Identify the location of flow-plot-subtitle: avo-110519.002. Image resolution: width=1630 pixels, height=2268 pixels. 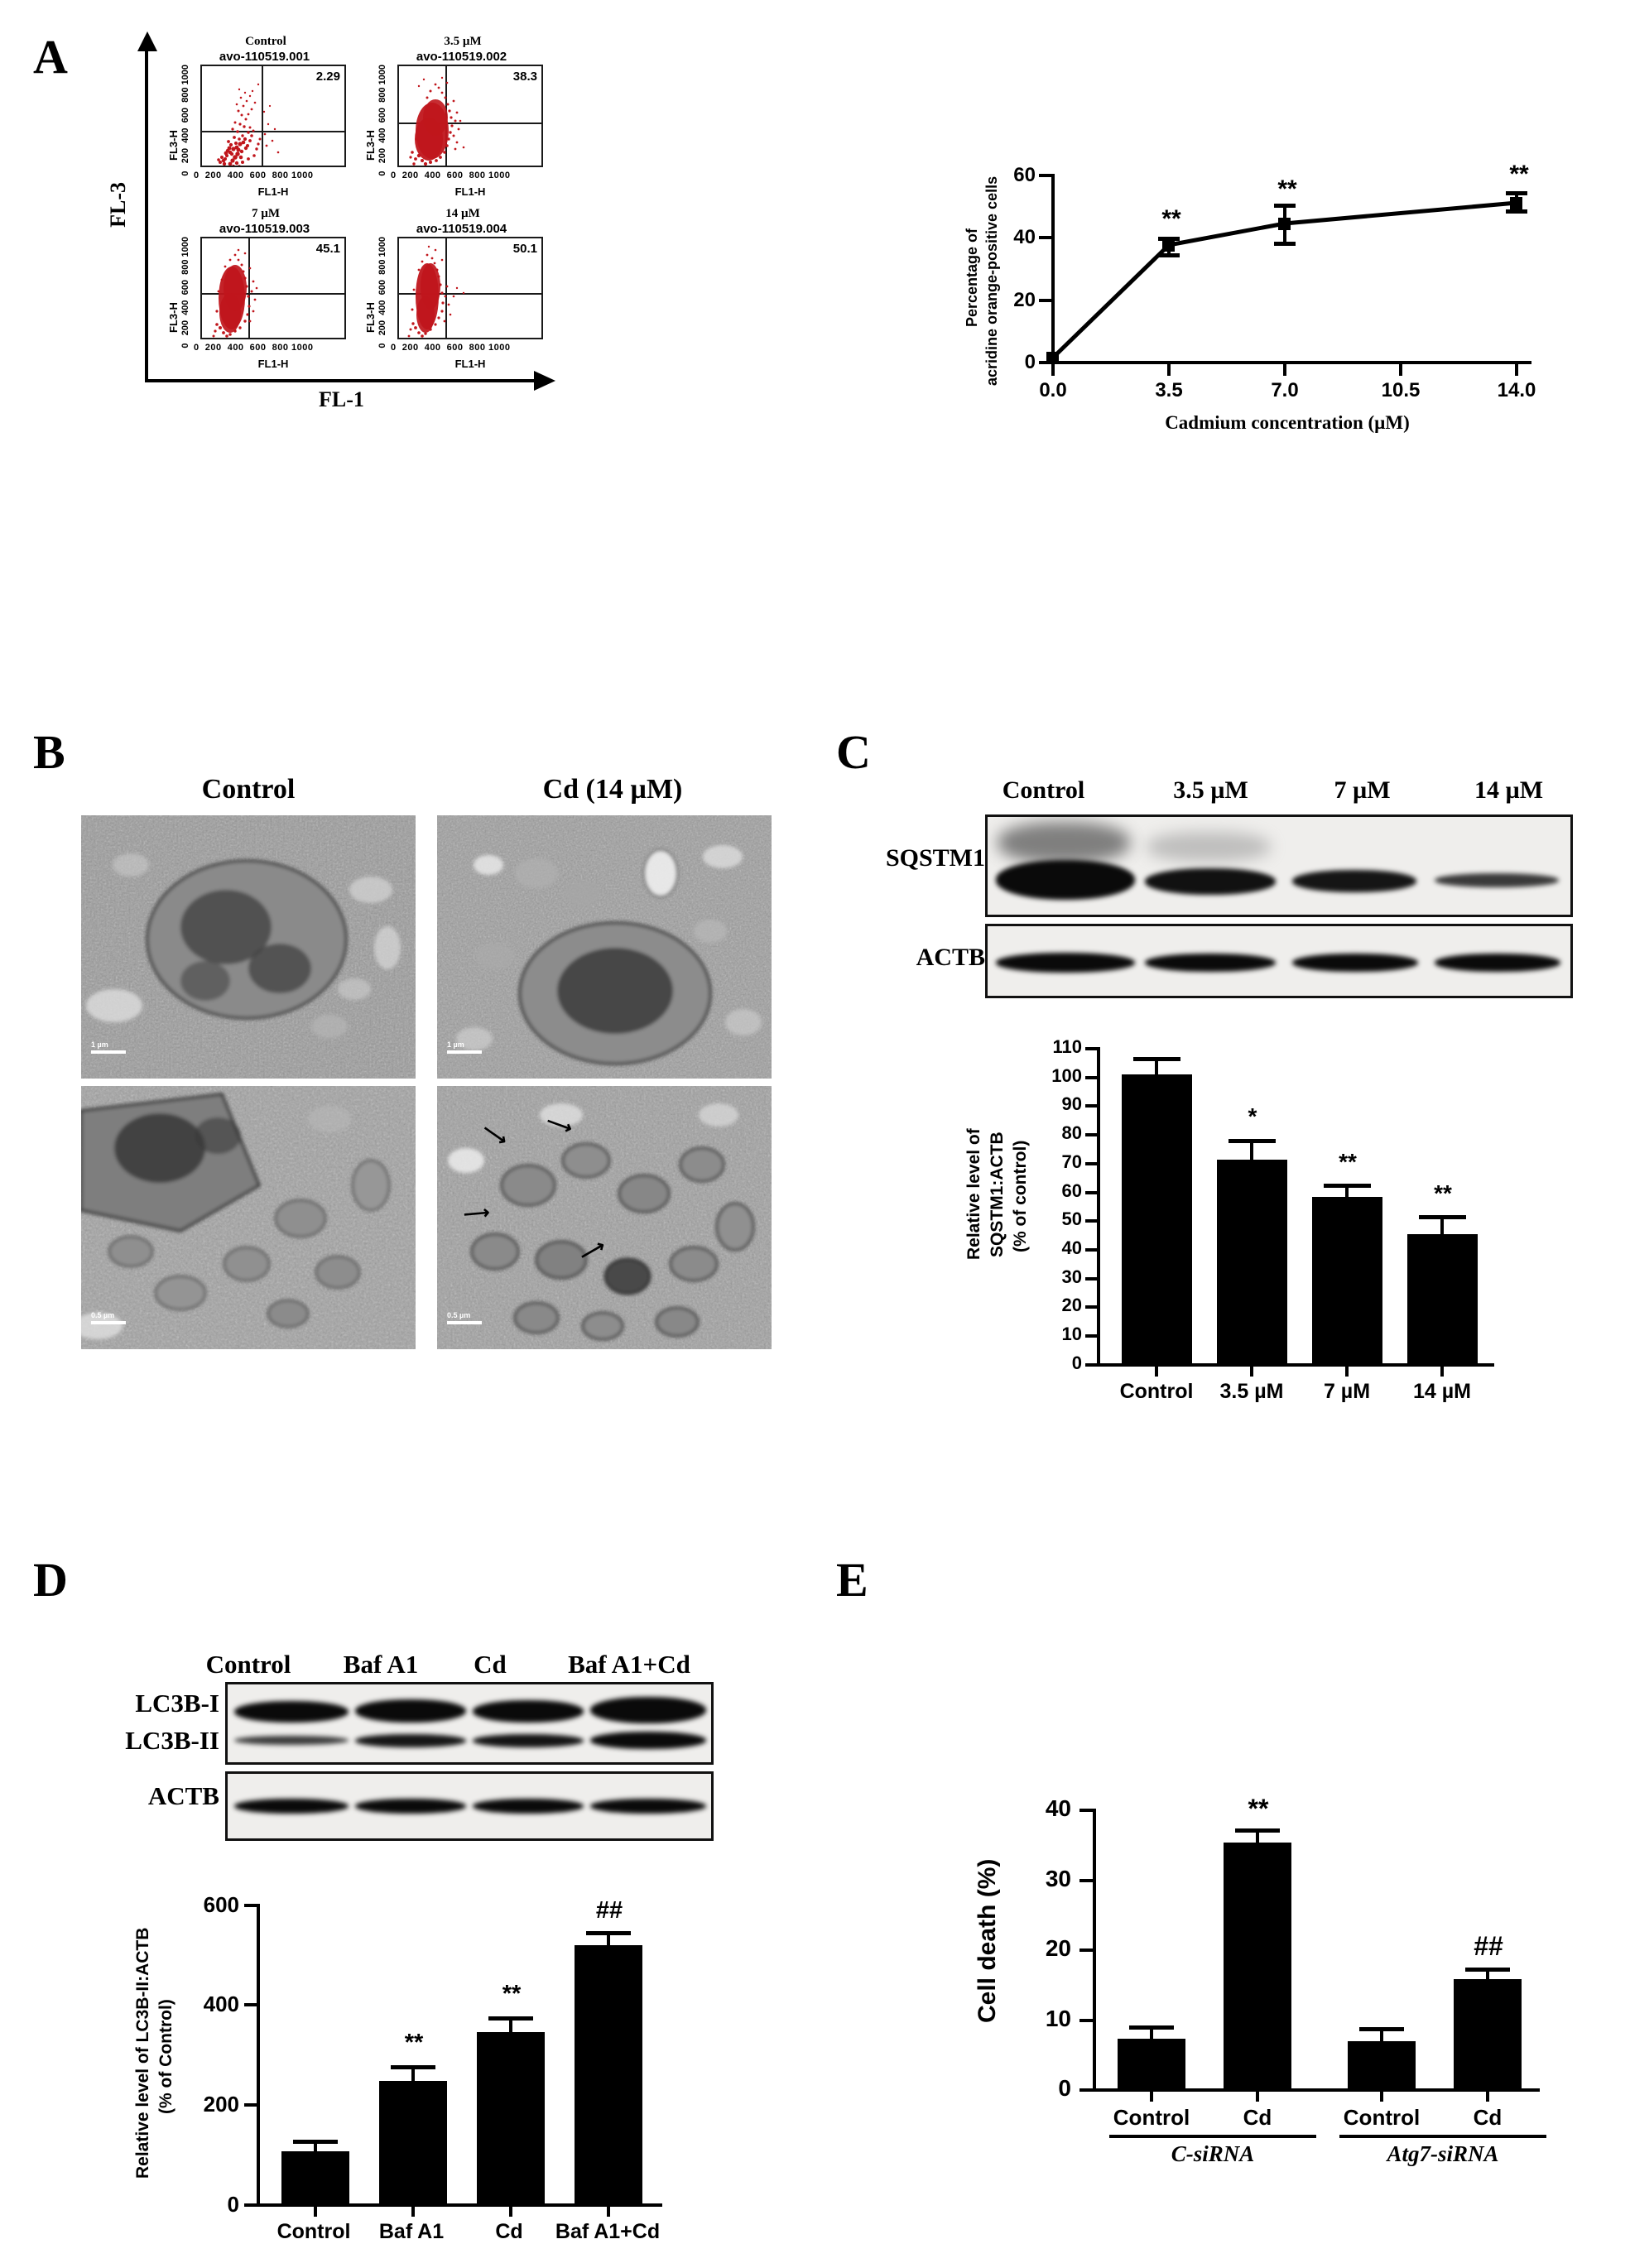
(461, 57).